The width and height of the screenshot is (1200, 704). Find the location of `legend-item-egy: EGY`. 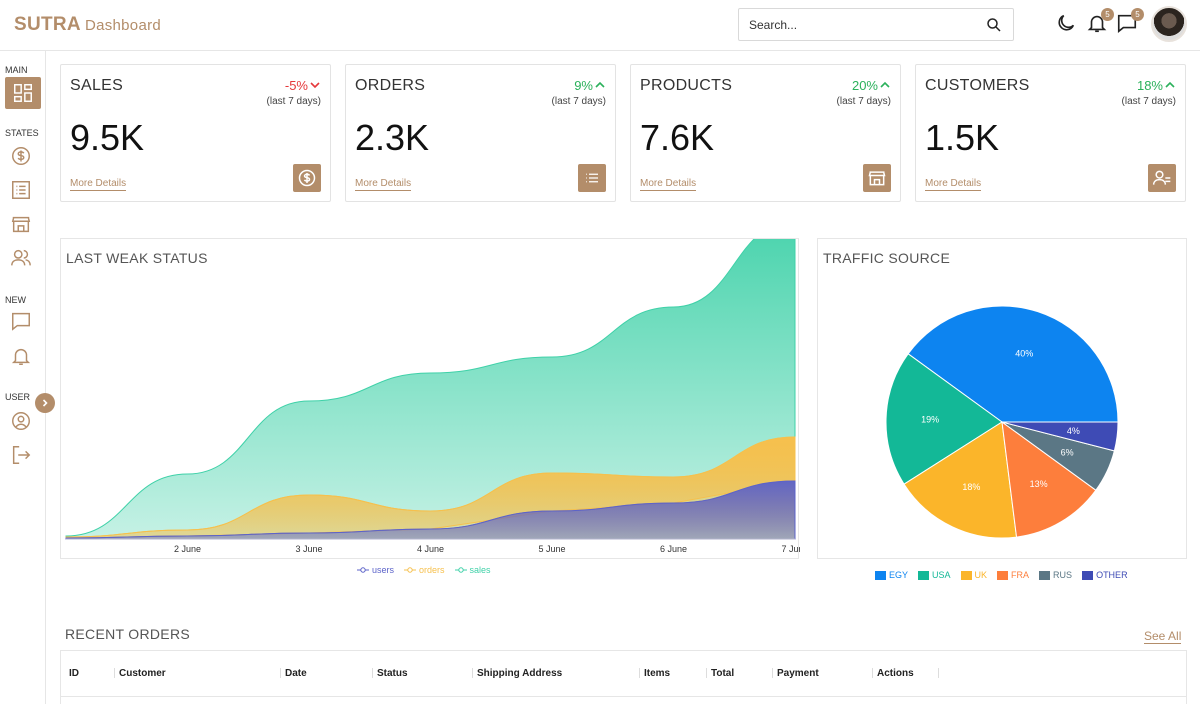

legend-item-egy: EGY is located at coordinates (891, 575).